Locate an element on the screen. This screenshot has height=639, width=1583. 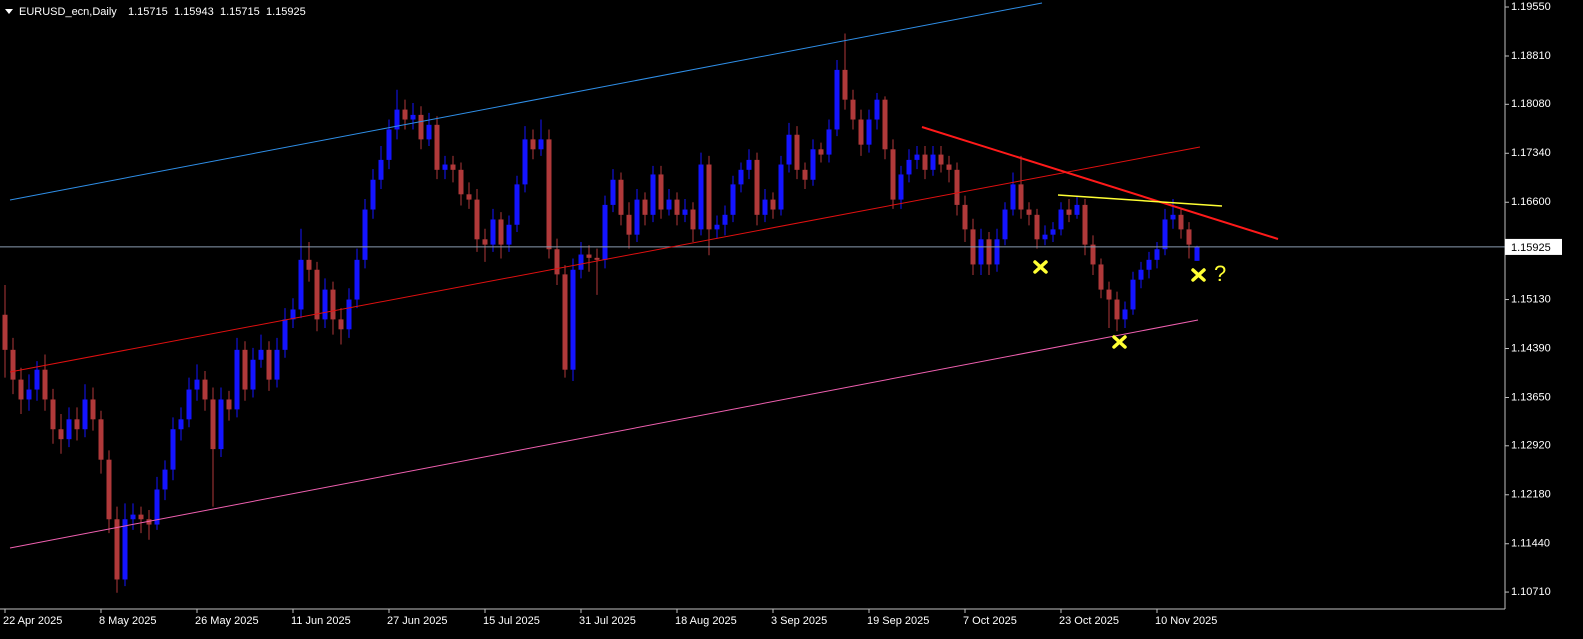
x-tick-label: 31 Jul 2025 is located at coordinates (607, 621).